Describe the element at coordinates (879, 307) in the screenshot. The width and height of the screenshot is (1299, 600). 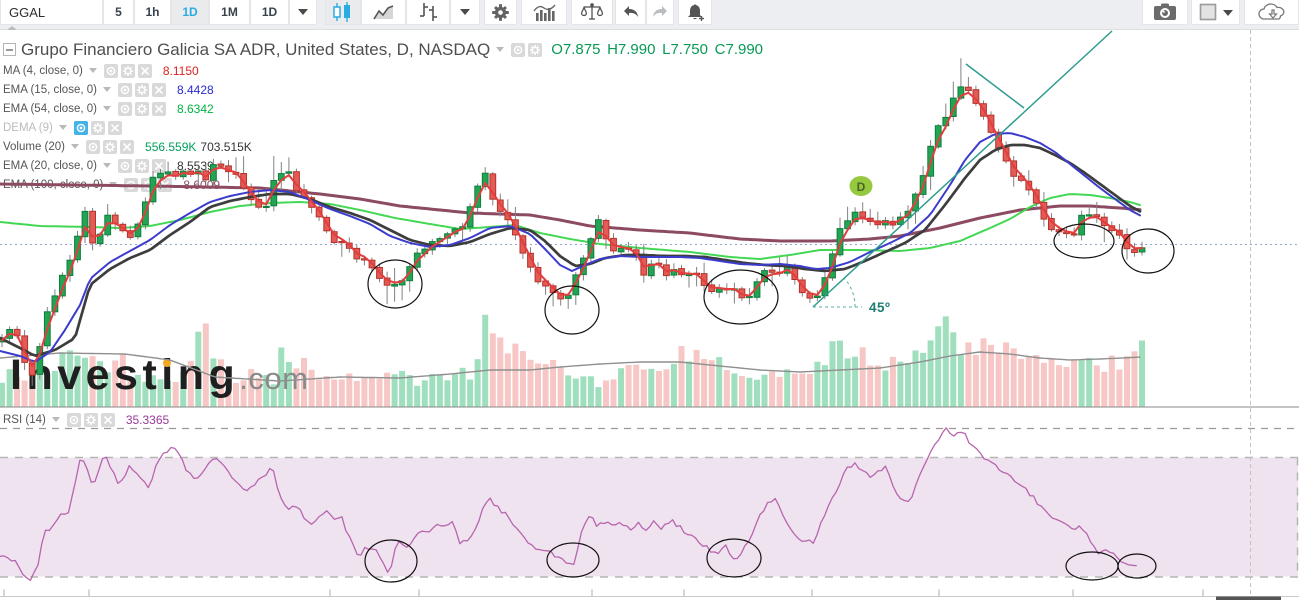
I see `svg-text: 45º` at that location.